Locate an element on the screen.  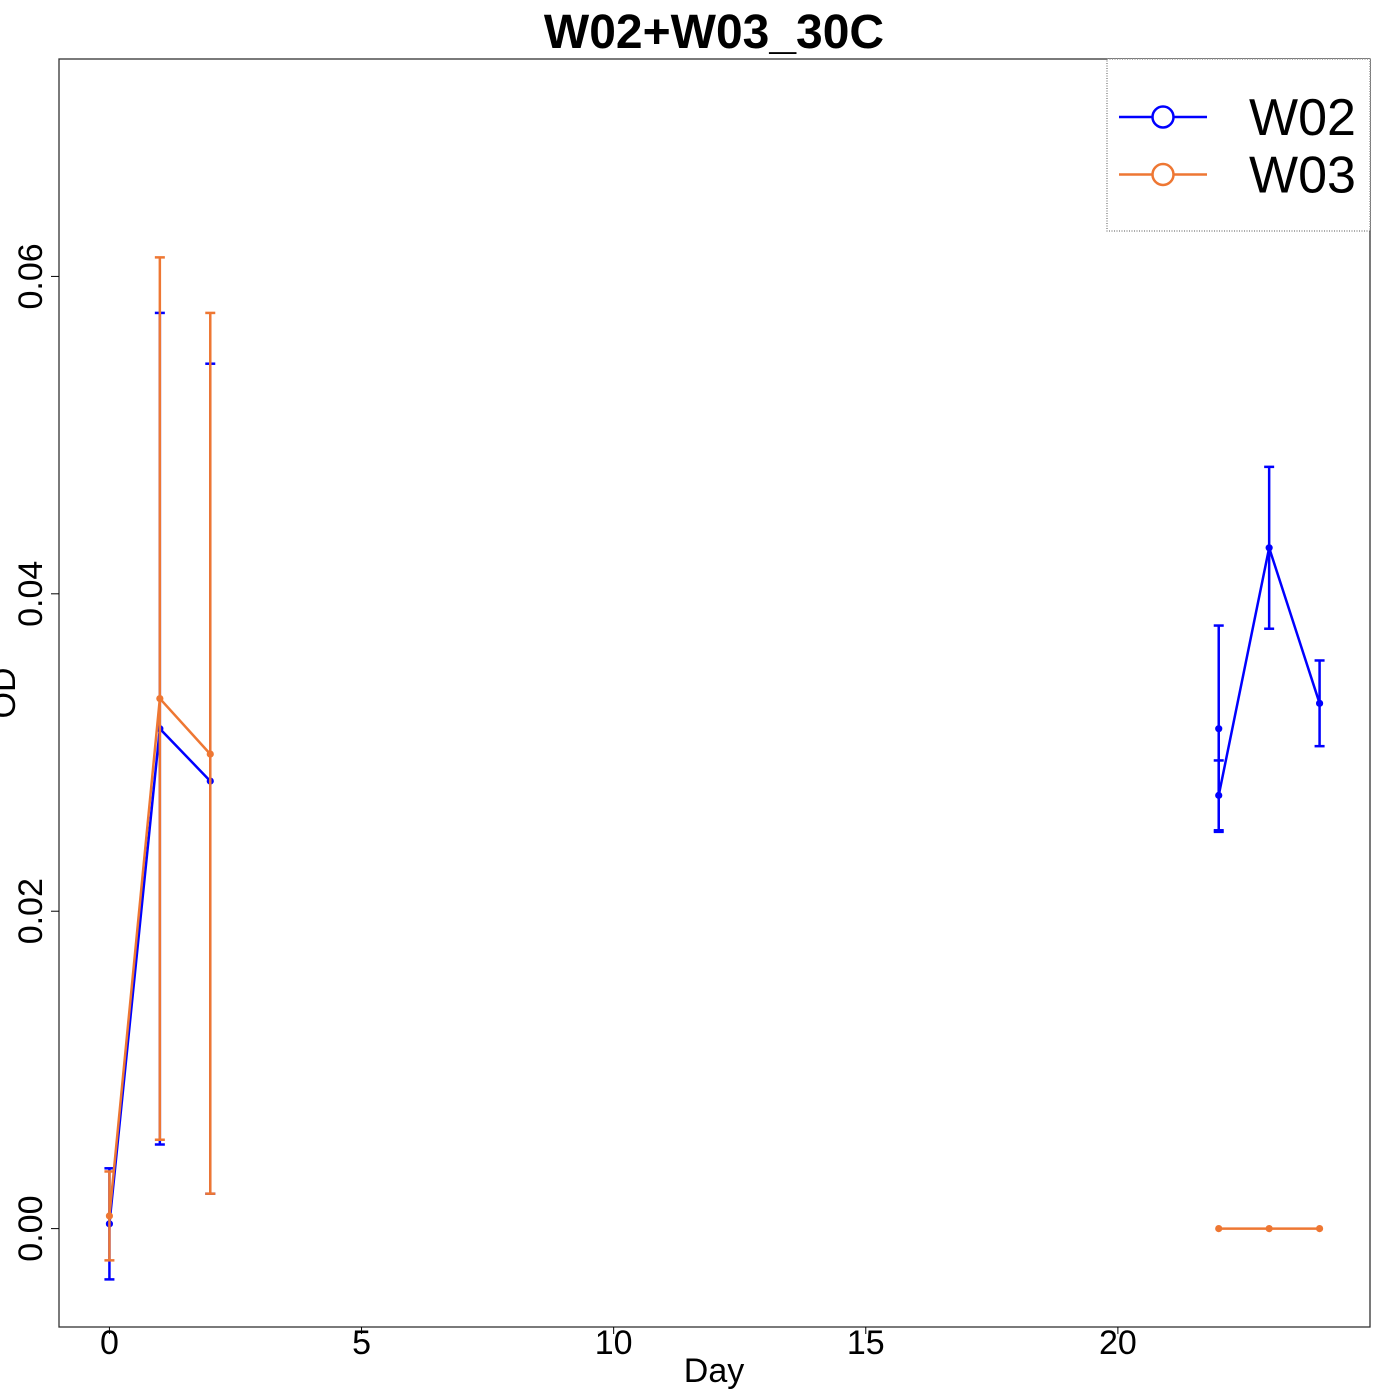
legend-marker-w03 is located at coordinates (1163, 174).